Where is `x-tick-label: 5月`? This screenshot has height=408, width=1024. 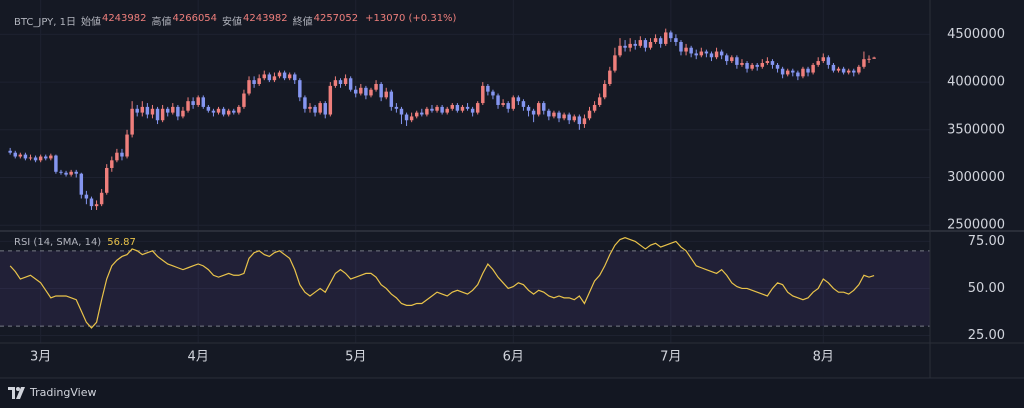
x-tick-label: 5月 is located at coordinates (355, 357).